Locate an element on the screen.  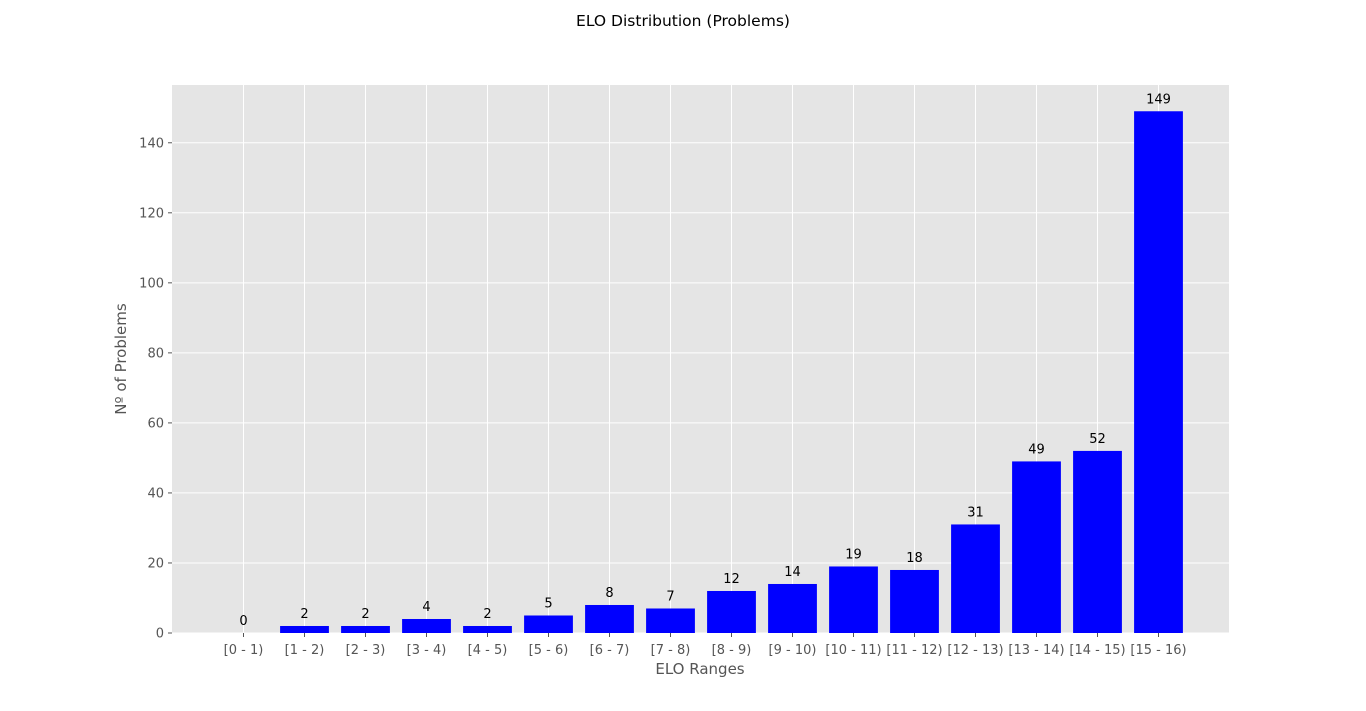
x-tick-label: [3 - 4) is located at coordinates (427, 650).